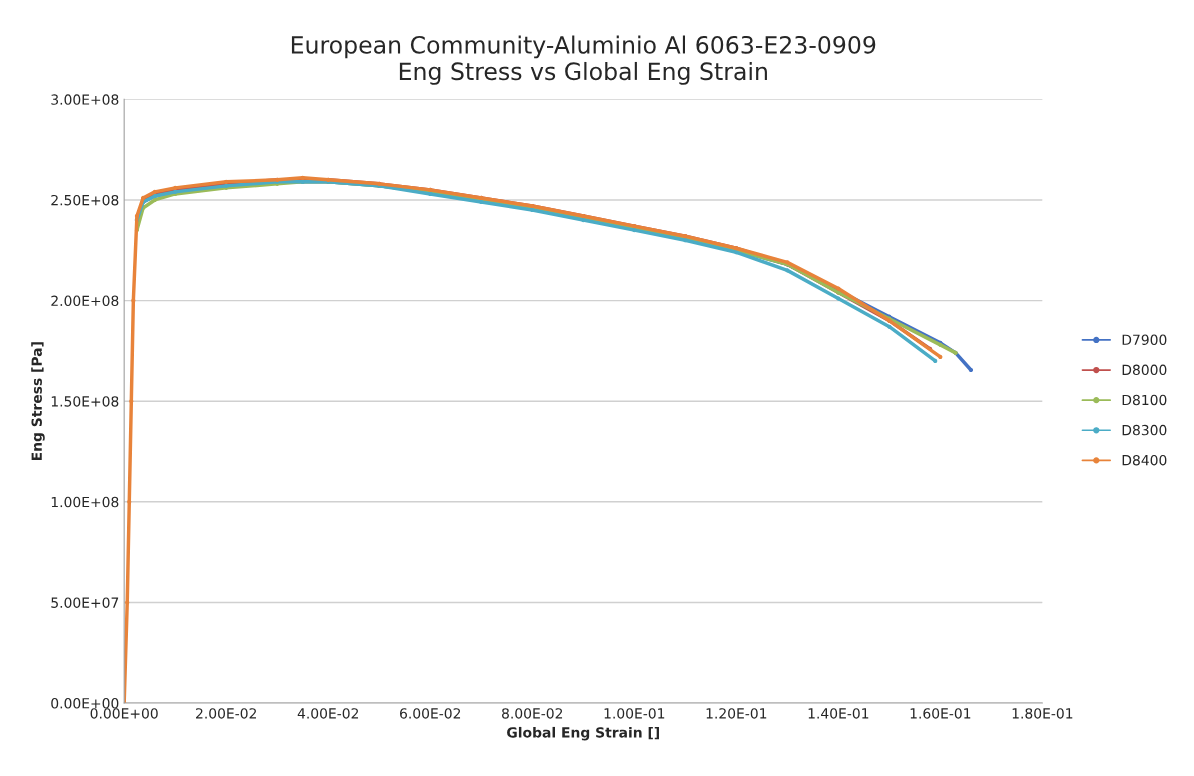  I want to click on legend-label: D8400, so click(1144, 460).